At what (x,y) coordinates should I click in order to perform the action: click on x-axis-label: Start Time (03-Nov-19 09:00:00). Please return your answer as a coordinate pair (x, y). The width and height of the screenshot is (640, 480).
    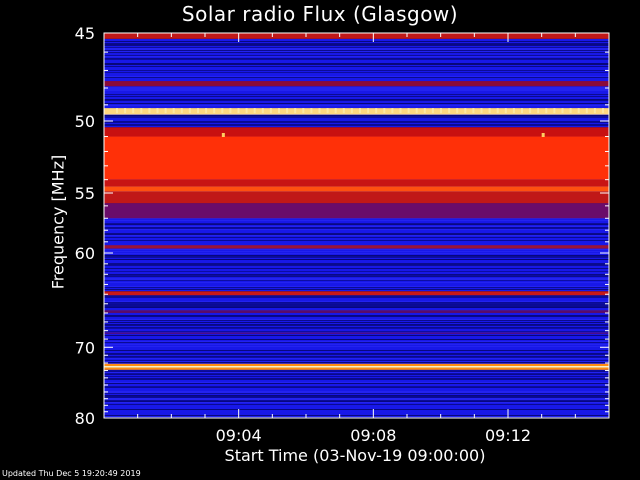
    Looking at the image, I should click on (355, 455).